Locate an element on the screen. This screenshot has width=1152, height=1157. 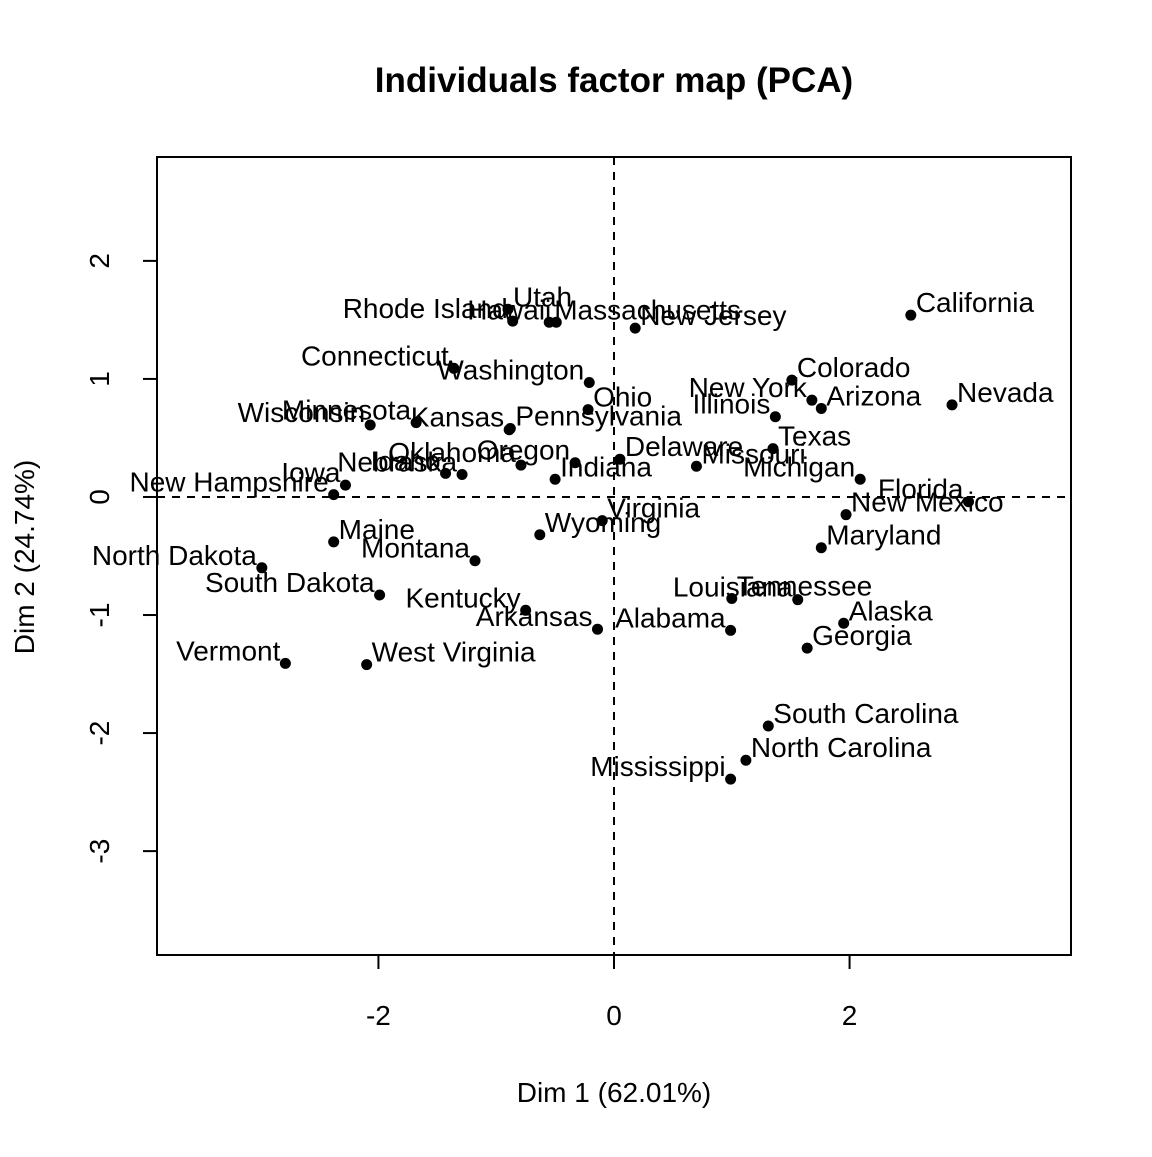
point-label: California is located at coordinates (975, 302).